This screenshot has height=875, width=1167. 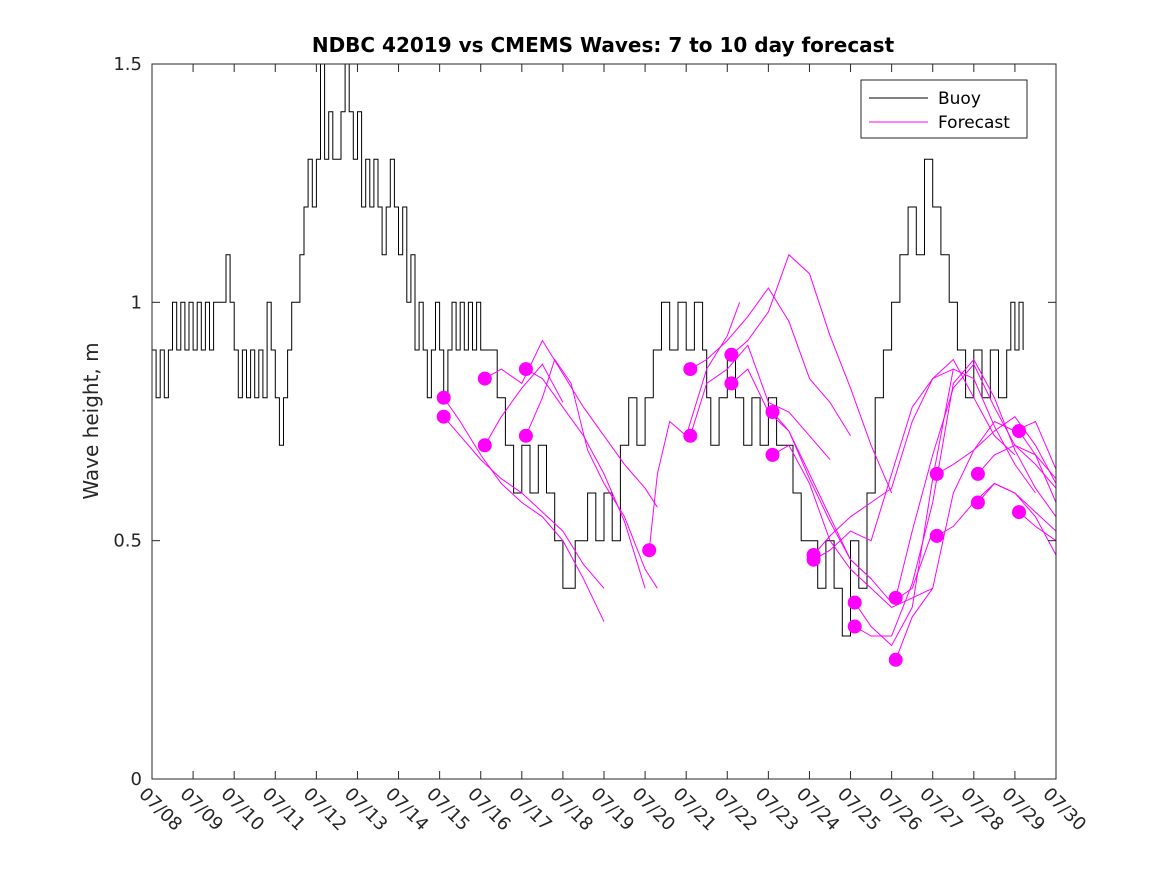 I want to click on y-tick-label: 0.5, so click(x=127, y=541).